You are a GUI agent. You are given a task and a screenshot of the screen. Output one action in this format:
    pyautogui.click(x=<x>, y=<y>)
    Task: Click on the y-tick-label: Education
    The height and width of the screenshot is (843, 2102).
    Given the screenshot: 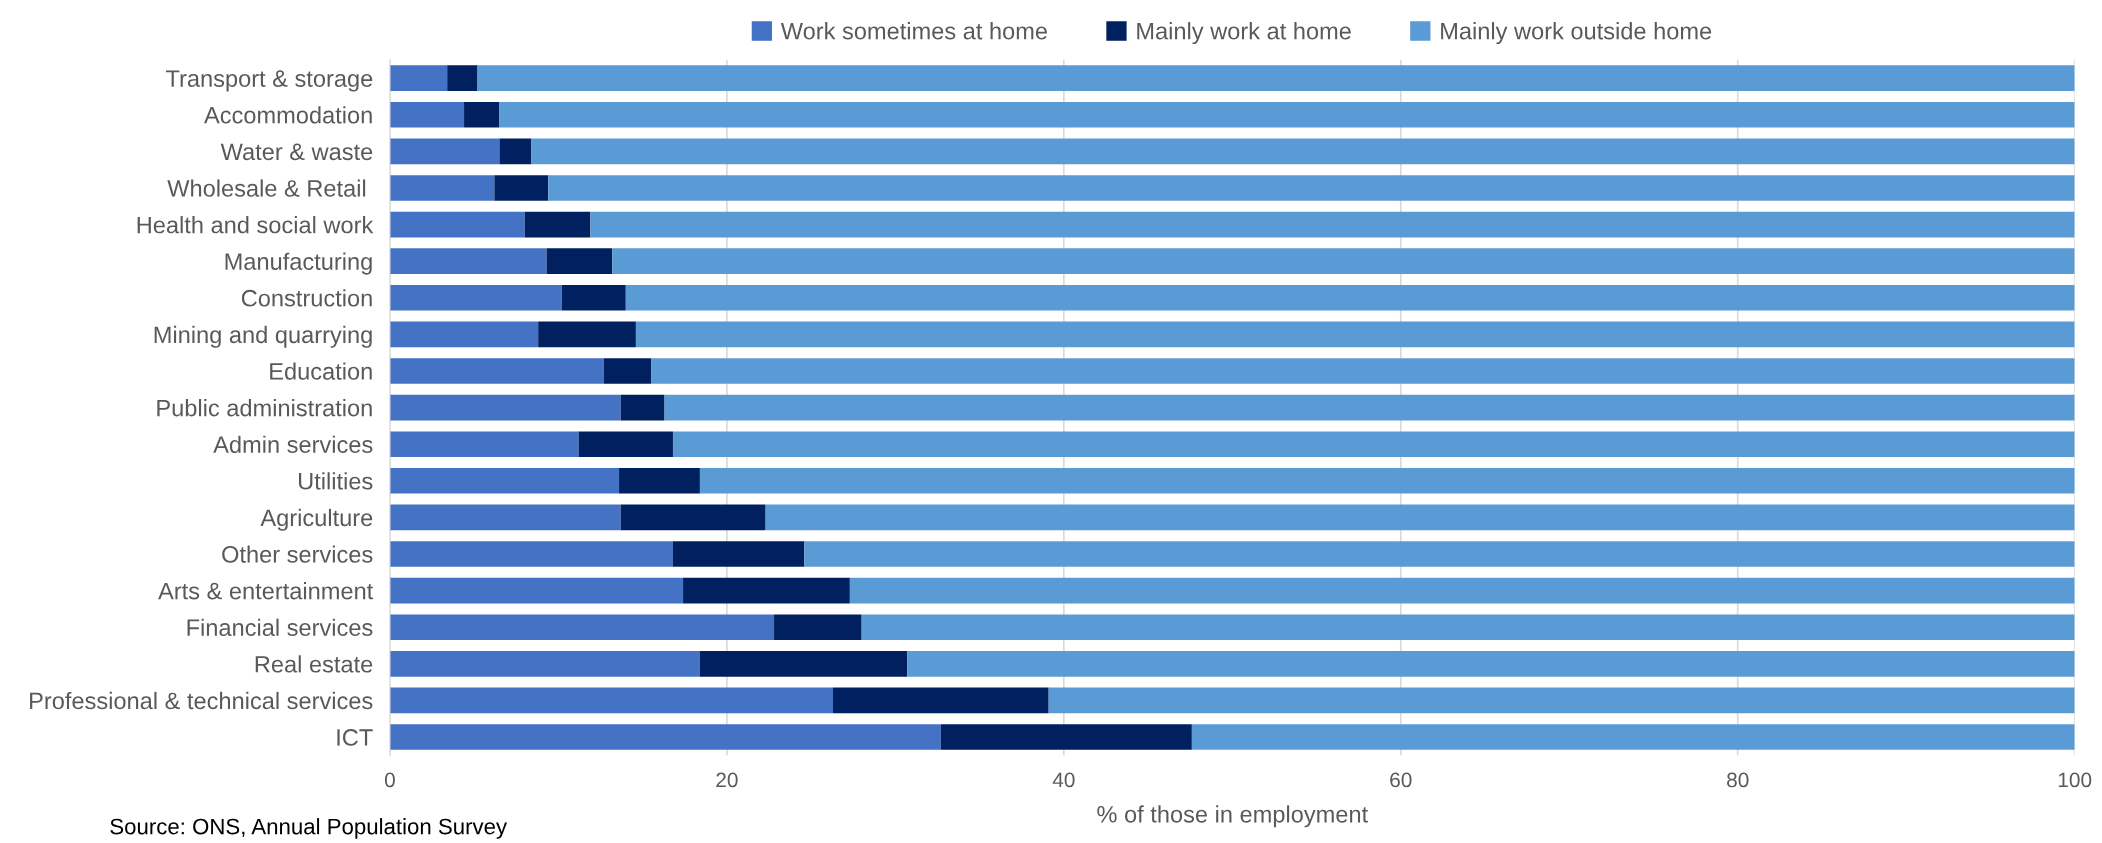 What is the action you would take?
    pyautogui.click(x=321, y=371)
    